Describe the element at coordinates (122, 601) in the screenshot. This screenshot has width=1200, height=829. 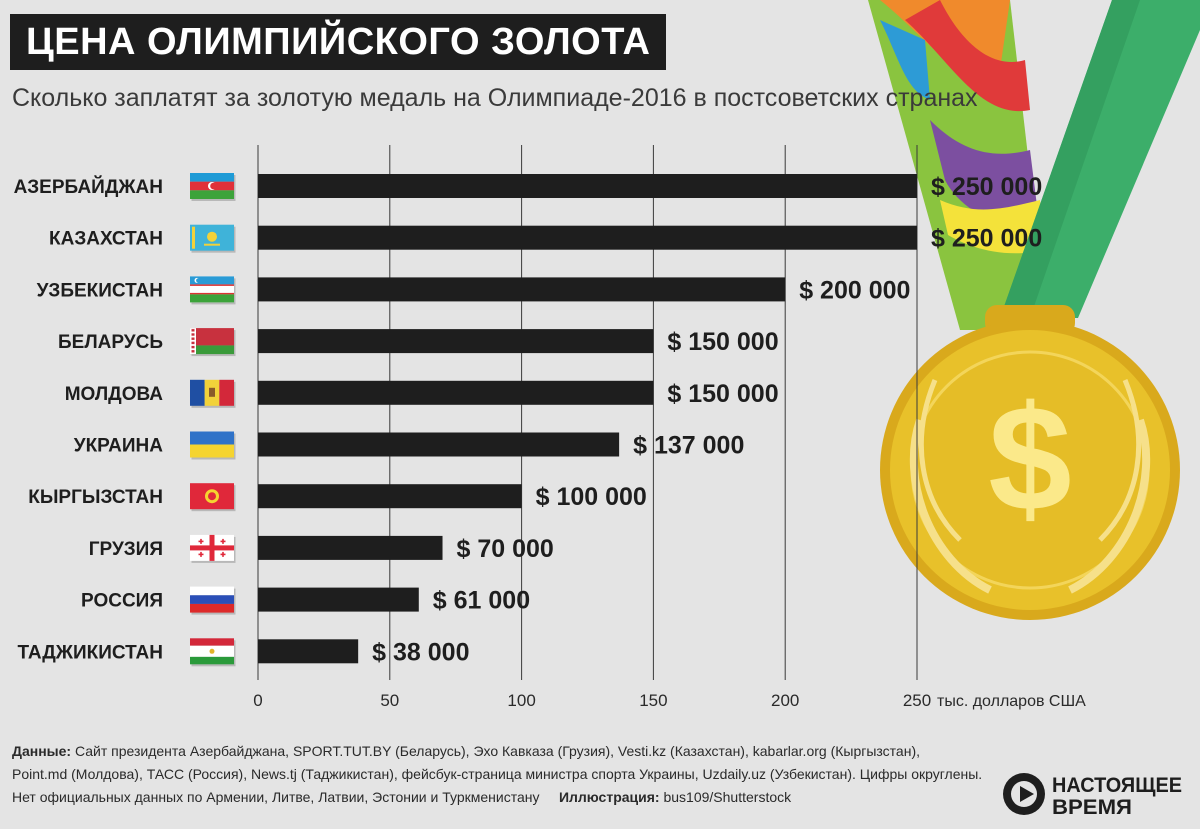
I see `category-label: РОССИЯ` at that location.